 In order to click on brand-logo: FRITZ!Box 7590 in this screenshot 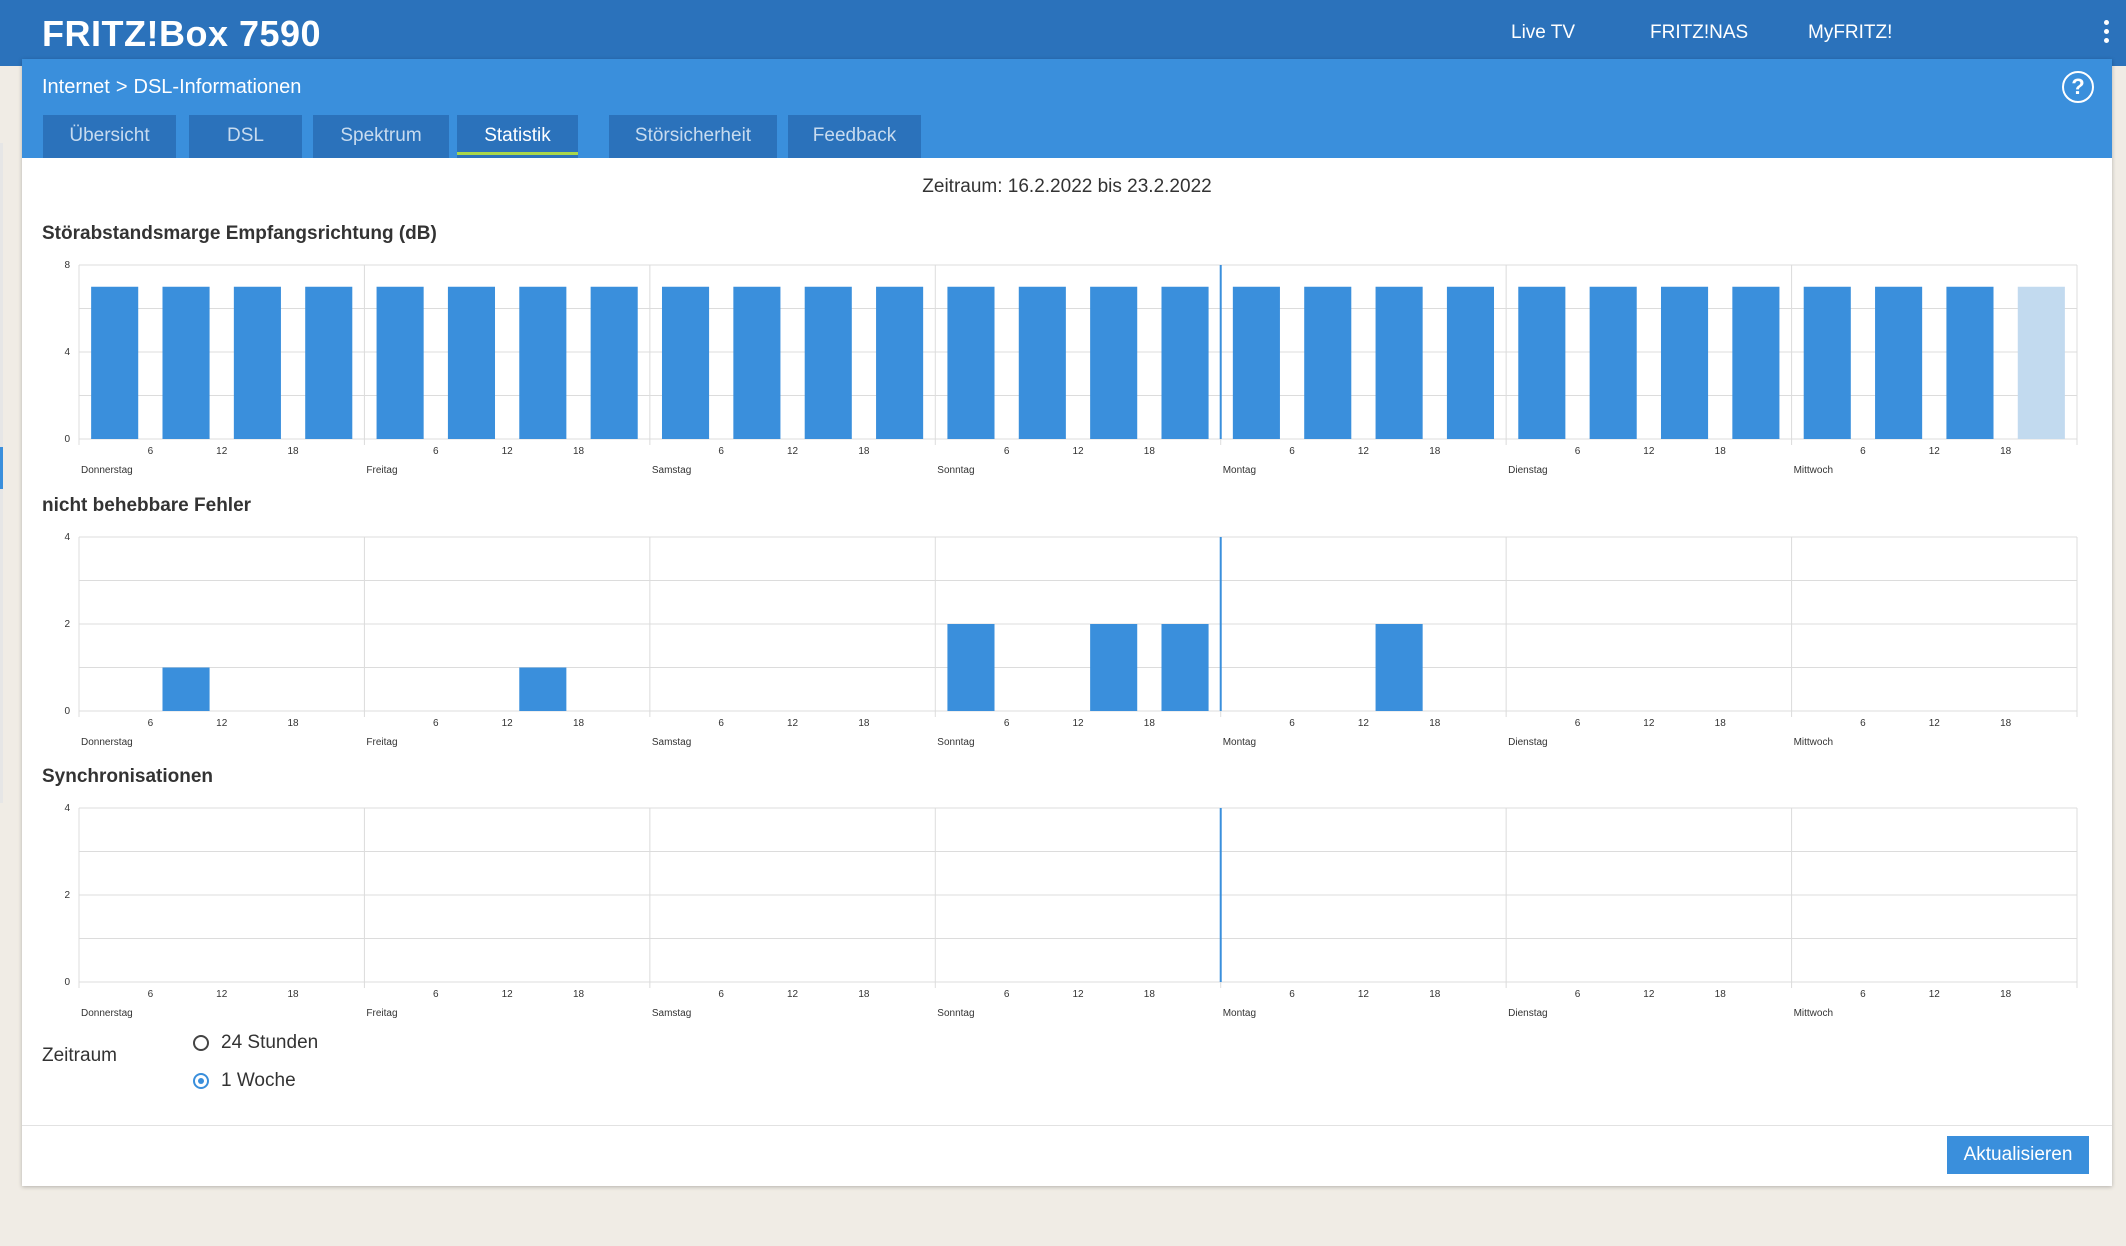, I will do `click(182, 33)`.